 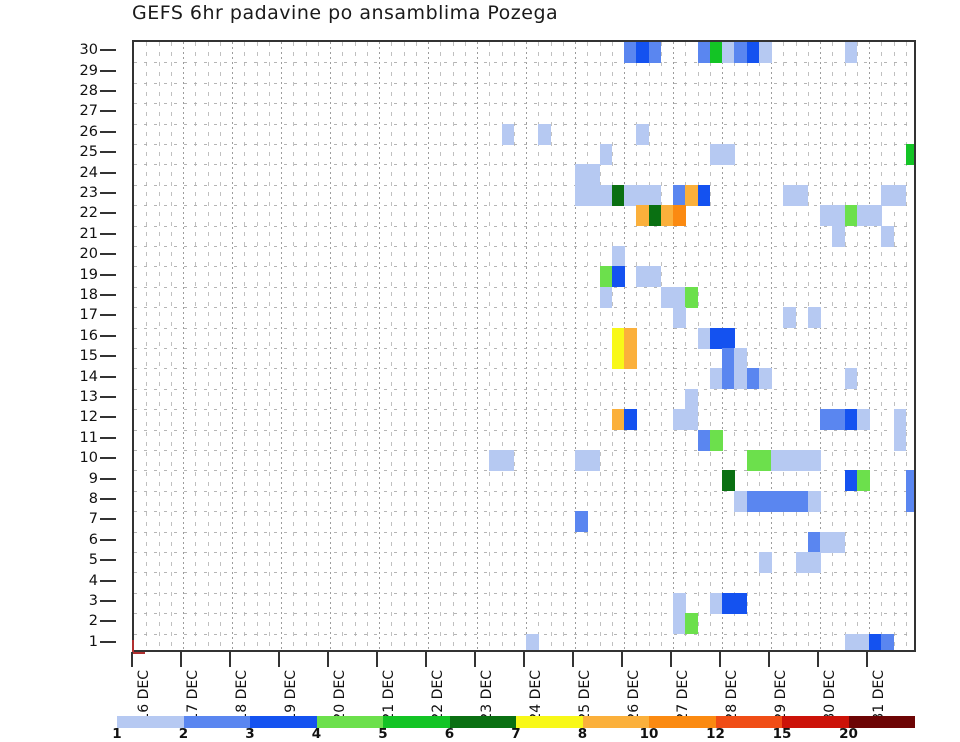 What do you see at coordinates (88, 131) in the screenshot?
I see `y-tick-label: 26` at bounding box center [88, 131].